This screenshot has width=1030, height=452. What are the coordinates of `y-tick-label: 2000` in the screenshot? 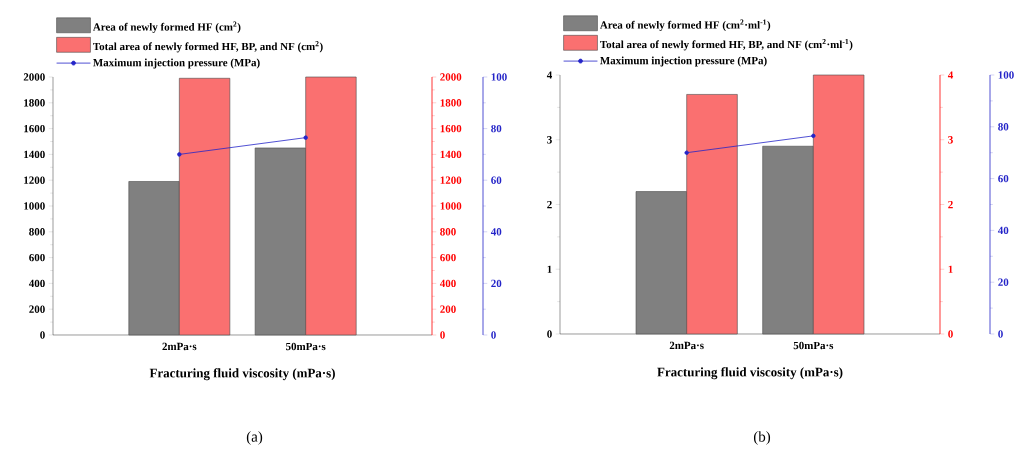 It's located at (34, 77).